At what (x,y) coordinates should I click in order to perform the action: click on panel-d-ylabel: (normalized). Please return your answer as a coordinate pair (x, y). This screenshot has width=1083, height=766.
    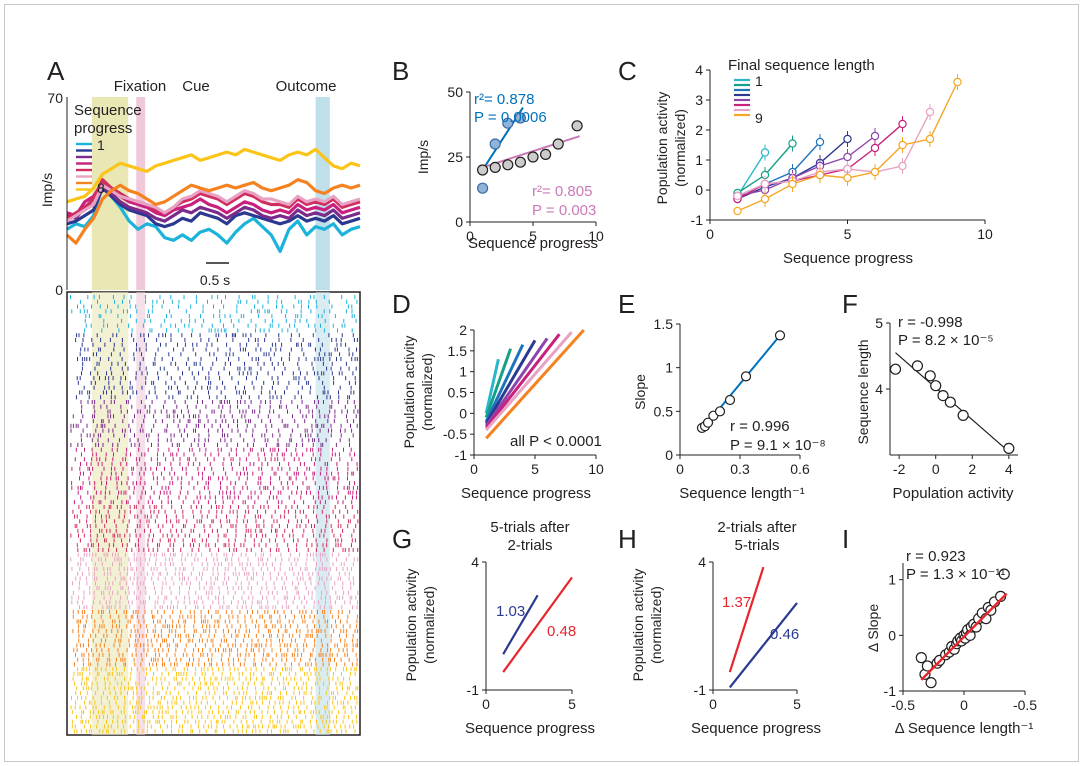
    Looking at the image, I should click on (427, 392).